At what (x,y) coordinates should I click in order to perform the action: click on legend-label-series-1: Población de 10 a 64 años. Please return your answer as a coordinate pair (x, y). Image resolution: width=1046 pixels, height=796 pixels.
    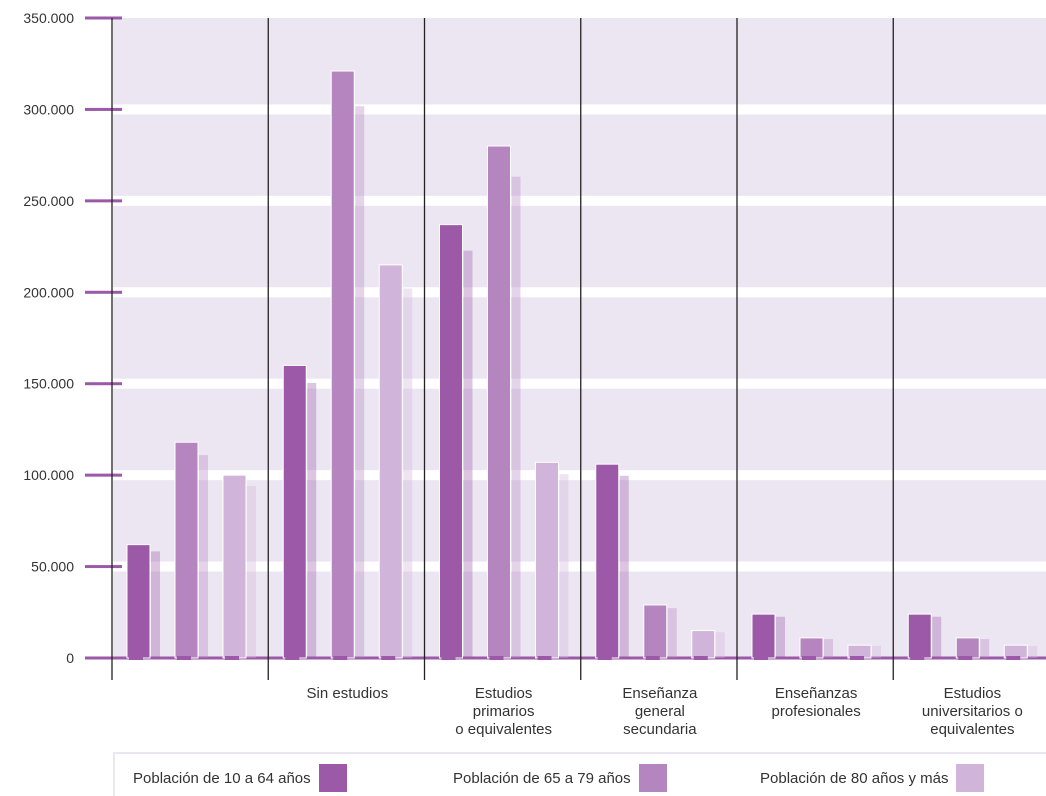
    Looking at the image, I should click on (222, 778).